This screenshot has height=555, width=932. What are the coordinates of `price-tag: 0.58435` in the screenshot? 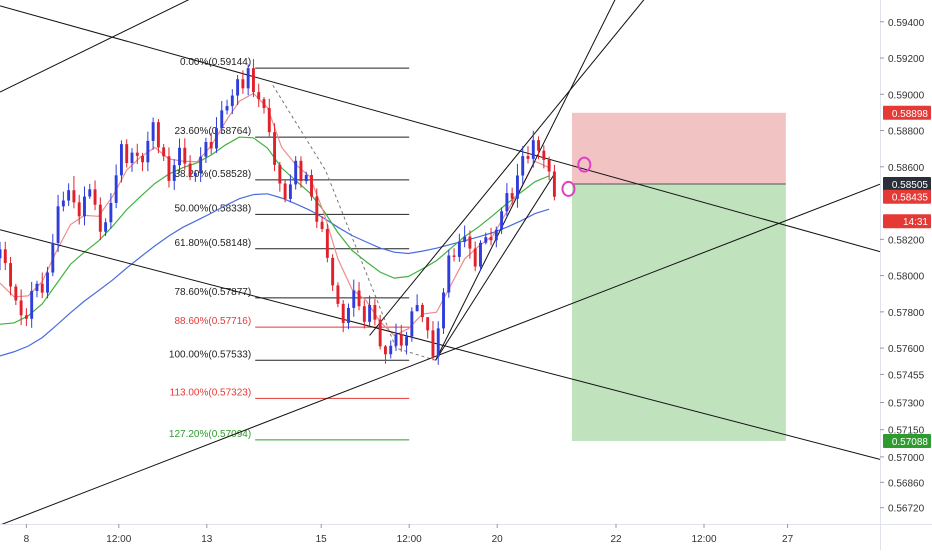 It's located at (907, 196).